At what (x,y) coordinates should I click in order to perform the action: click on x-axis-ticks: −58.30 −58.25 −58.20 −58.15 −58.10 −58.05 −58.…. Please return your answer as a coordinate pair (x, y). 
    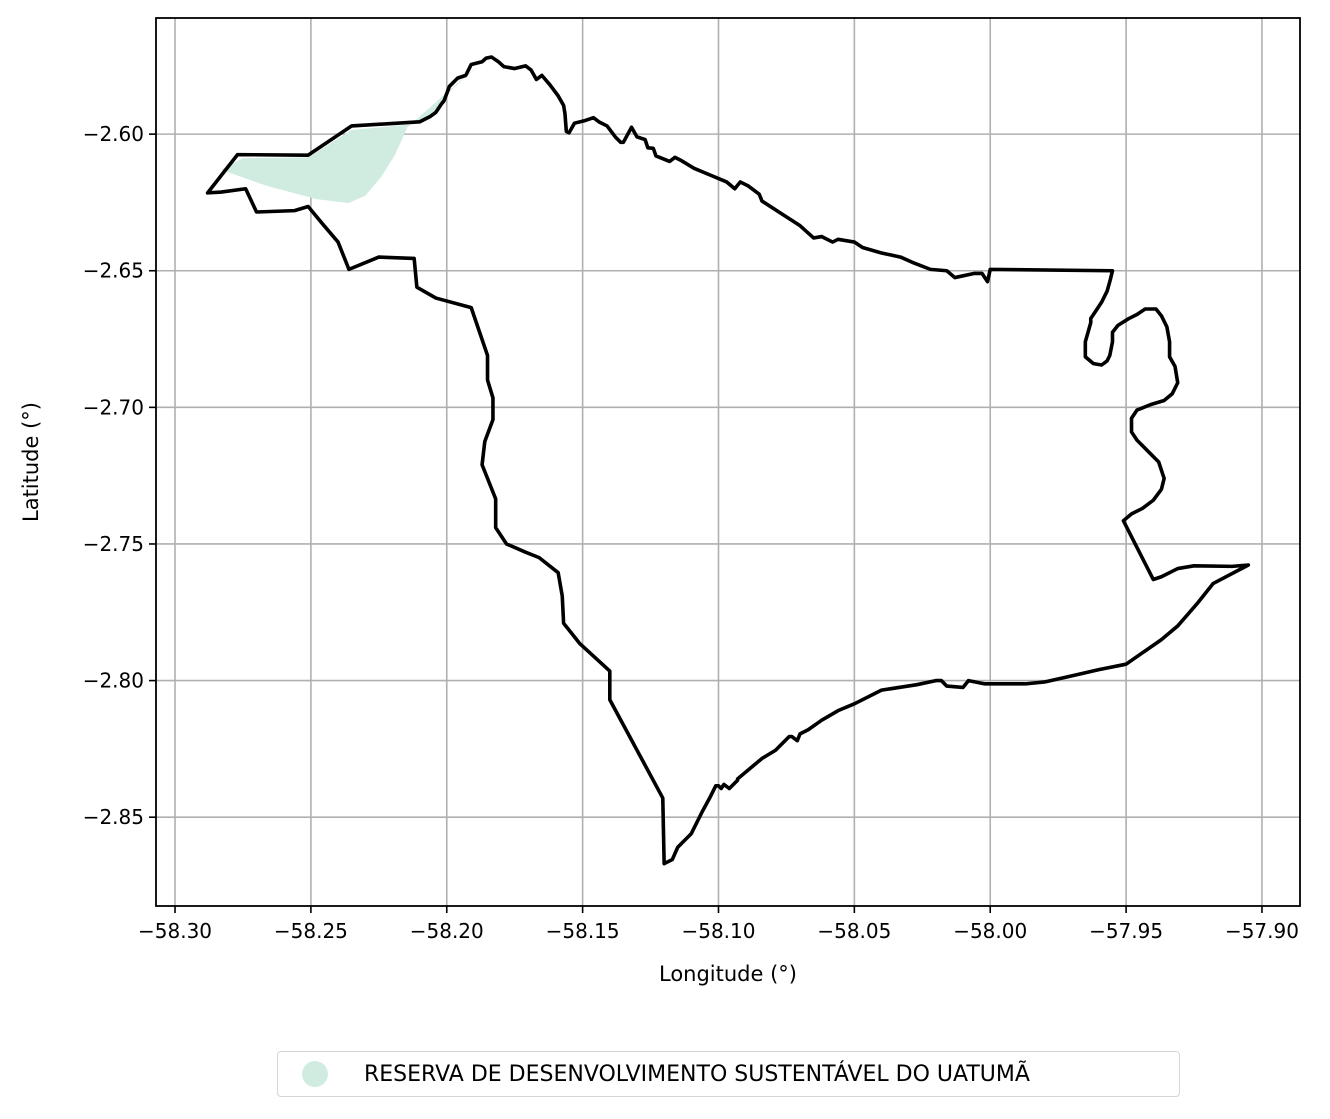
    Looking at the image, I should click on (718, 924).